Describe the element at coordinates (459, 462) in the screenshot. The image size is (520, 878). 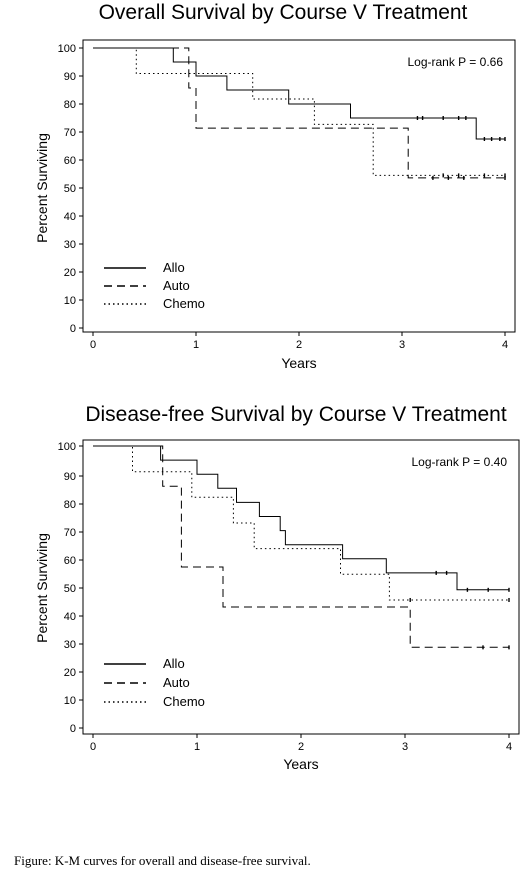
I see `log-rank-annotation: Log-rank P = 0.40` at that location.